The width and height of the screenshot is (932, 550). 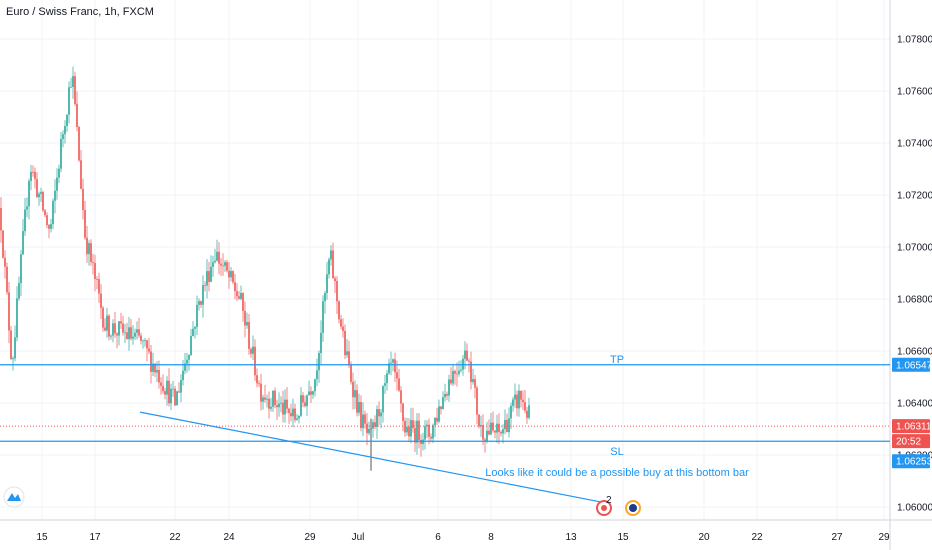 I want to click on event-marker-count: 2, so click(x=609, y=500).